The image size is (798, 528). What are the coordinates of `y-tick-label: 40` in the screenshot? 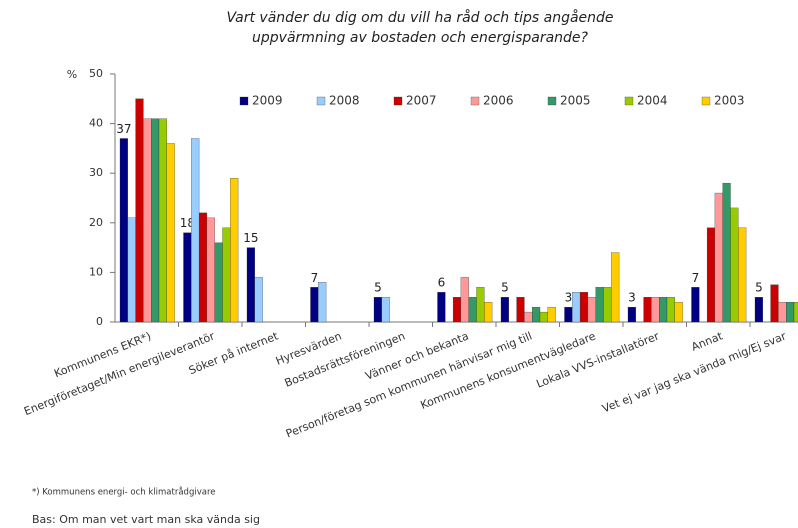 It's located at (96, 123).